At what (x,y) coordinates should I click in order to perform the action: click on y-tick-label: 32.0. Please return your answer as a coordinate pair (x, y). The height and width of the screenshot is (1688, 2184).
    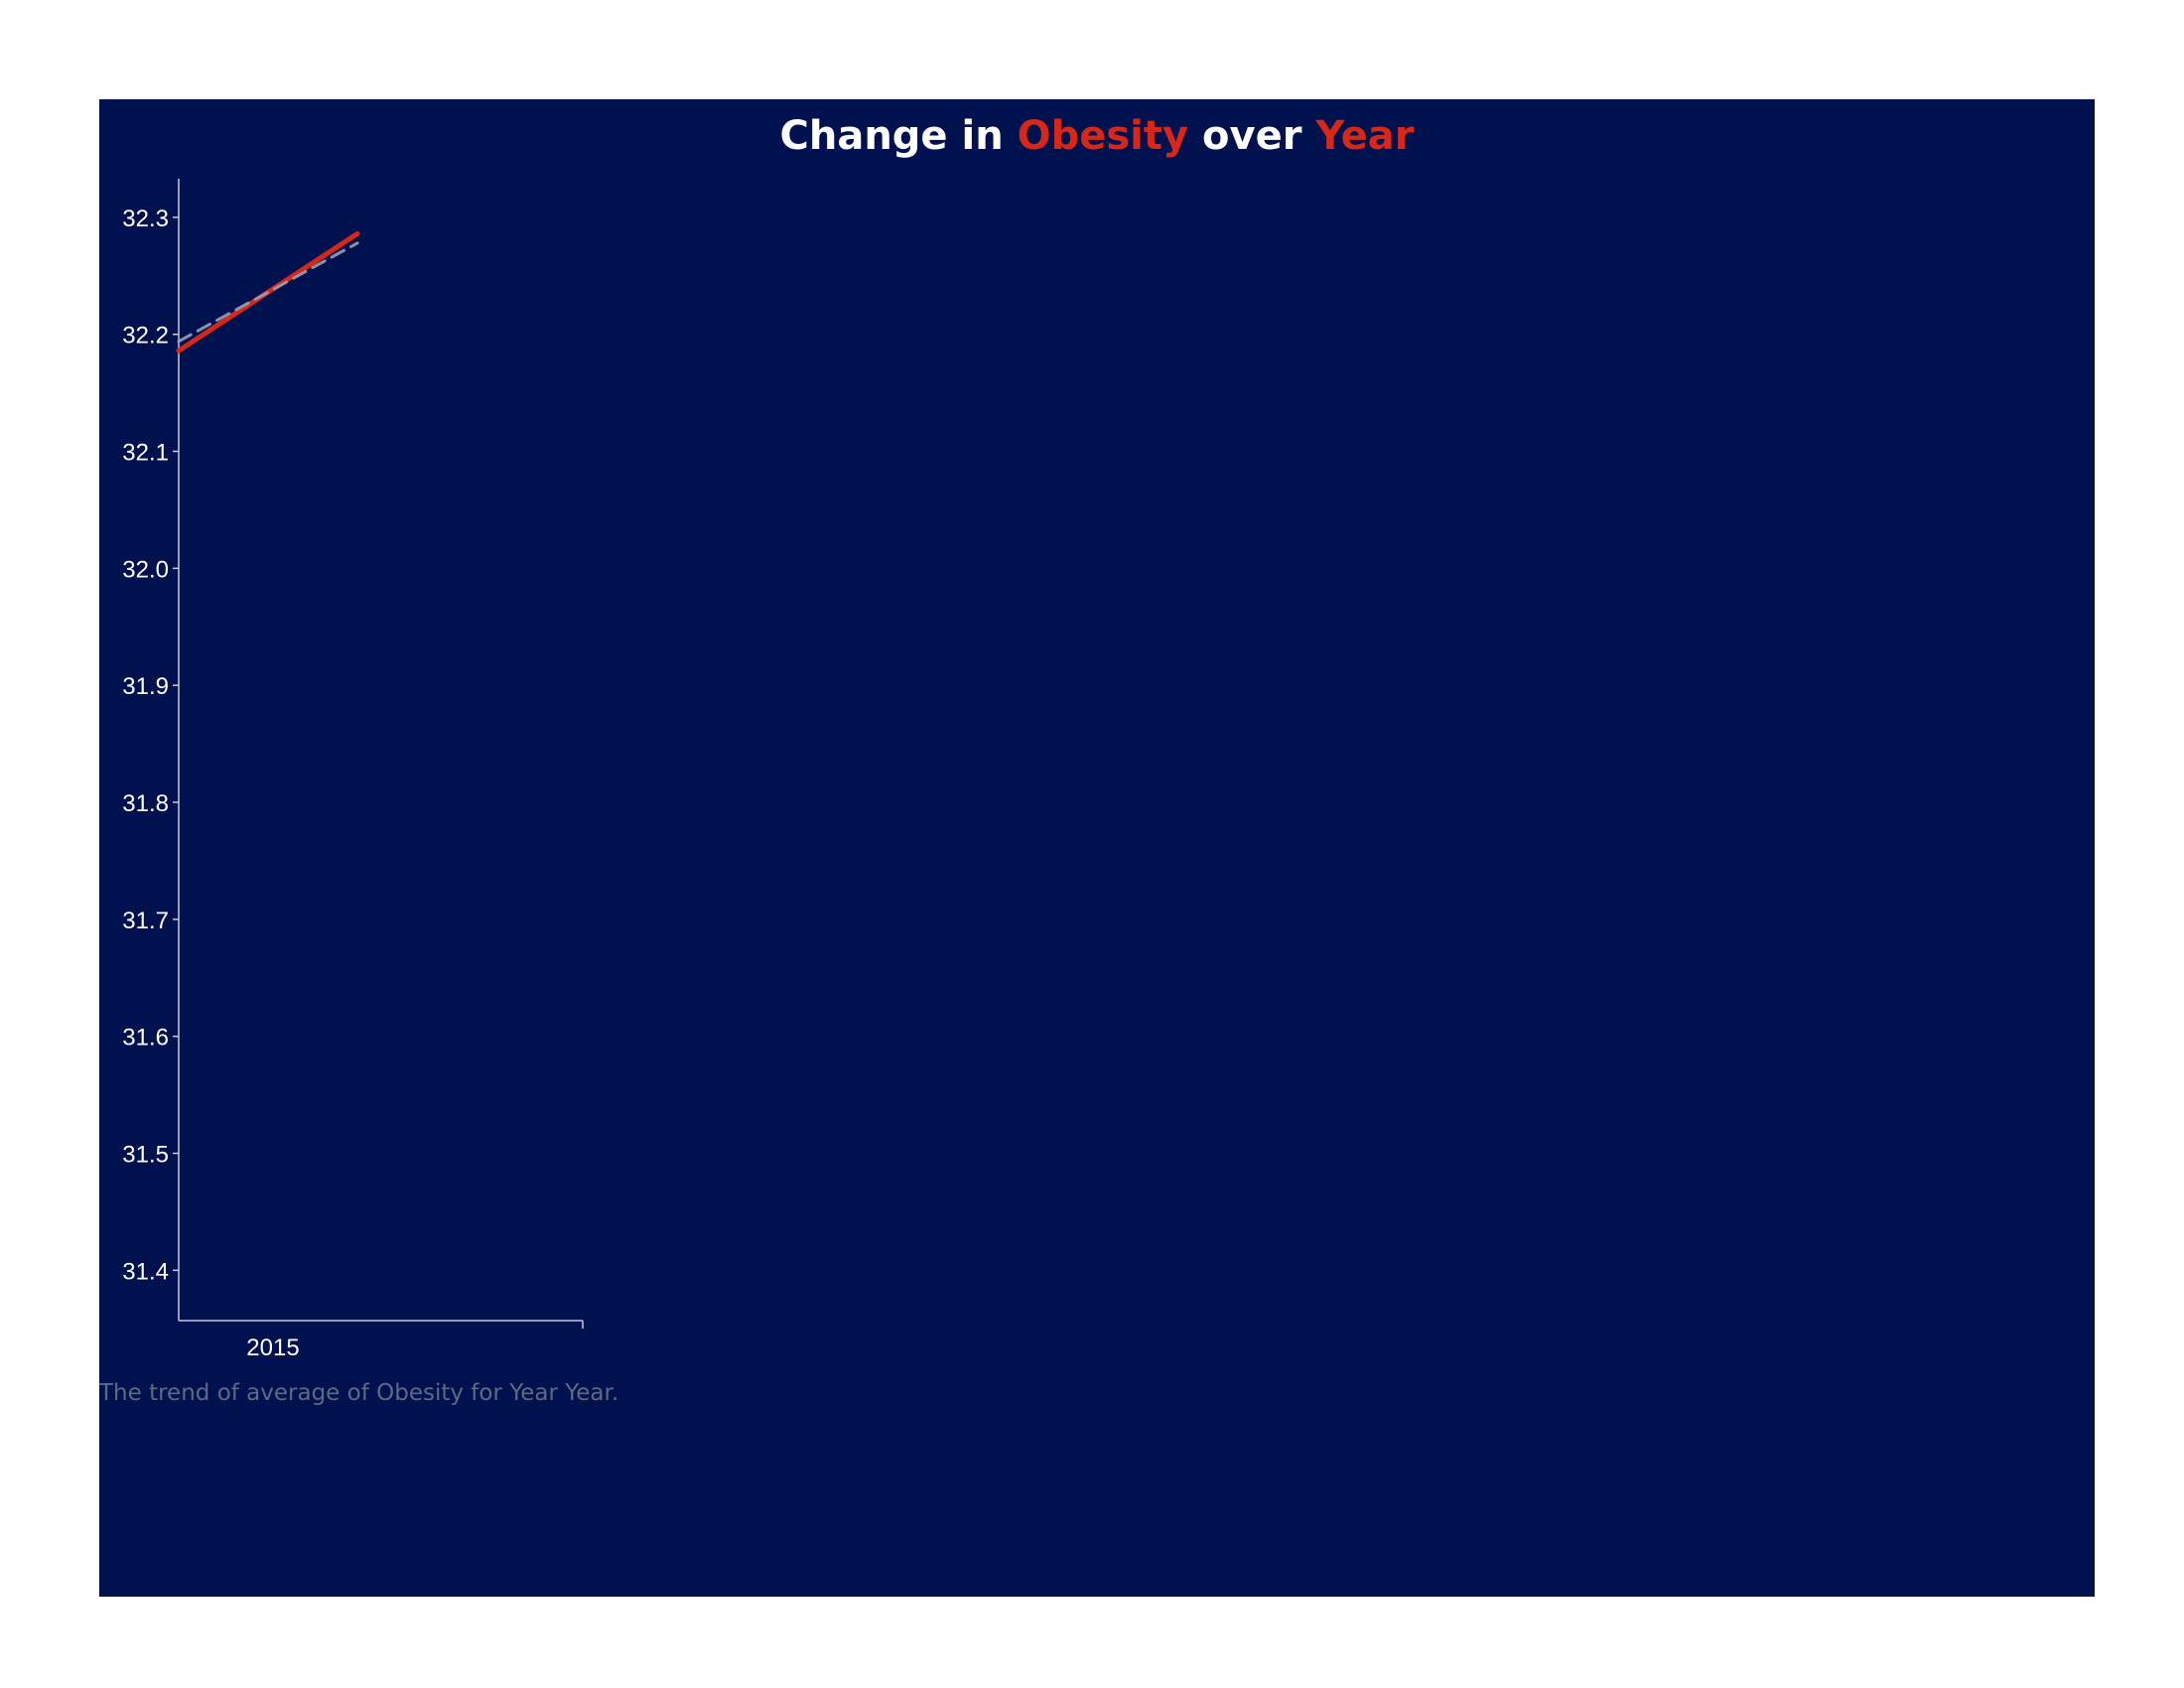
    Looking at the image, I should click on (145, 569).